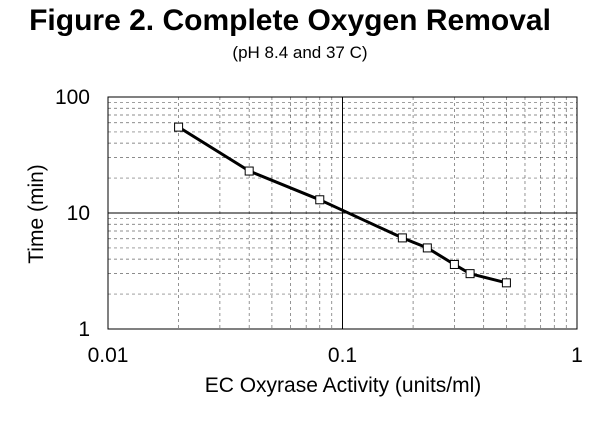 The height and width of the screenshot is (421, 604). Describe the element at coordinates (36, 214) in the screenshot. I see `y-axis-label: Time (min)` at that location.